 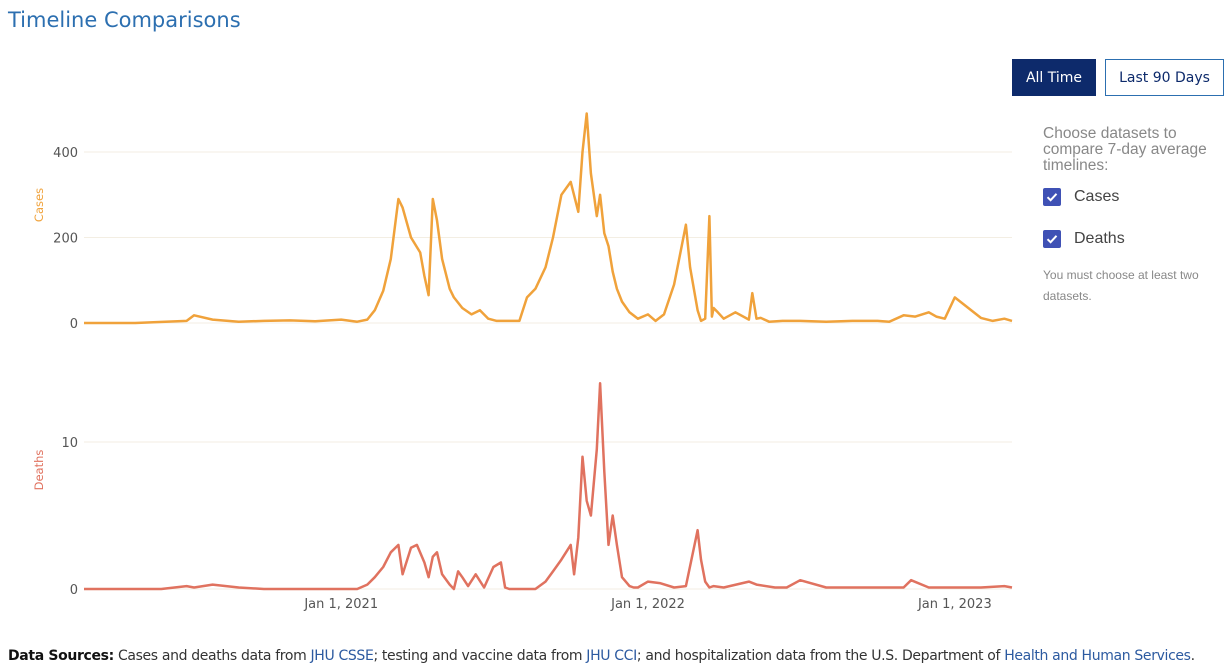 What do you see at coordinates (61, 656) in the screenshot?
I see `data-sources-label: Data Sources:` at bounding box center [61, 656].